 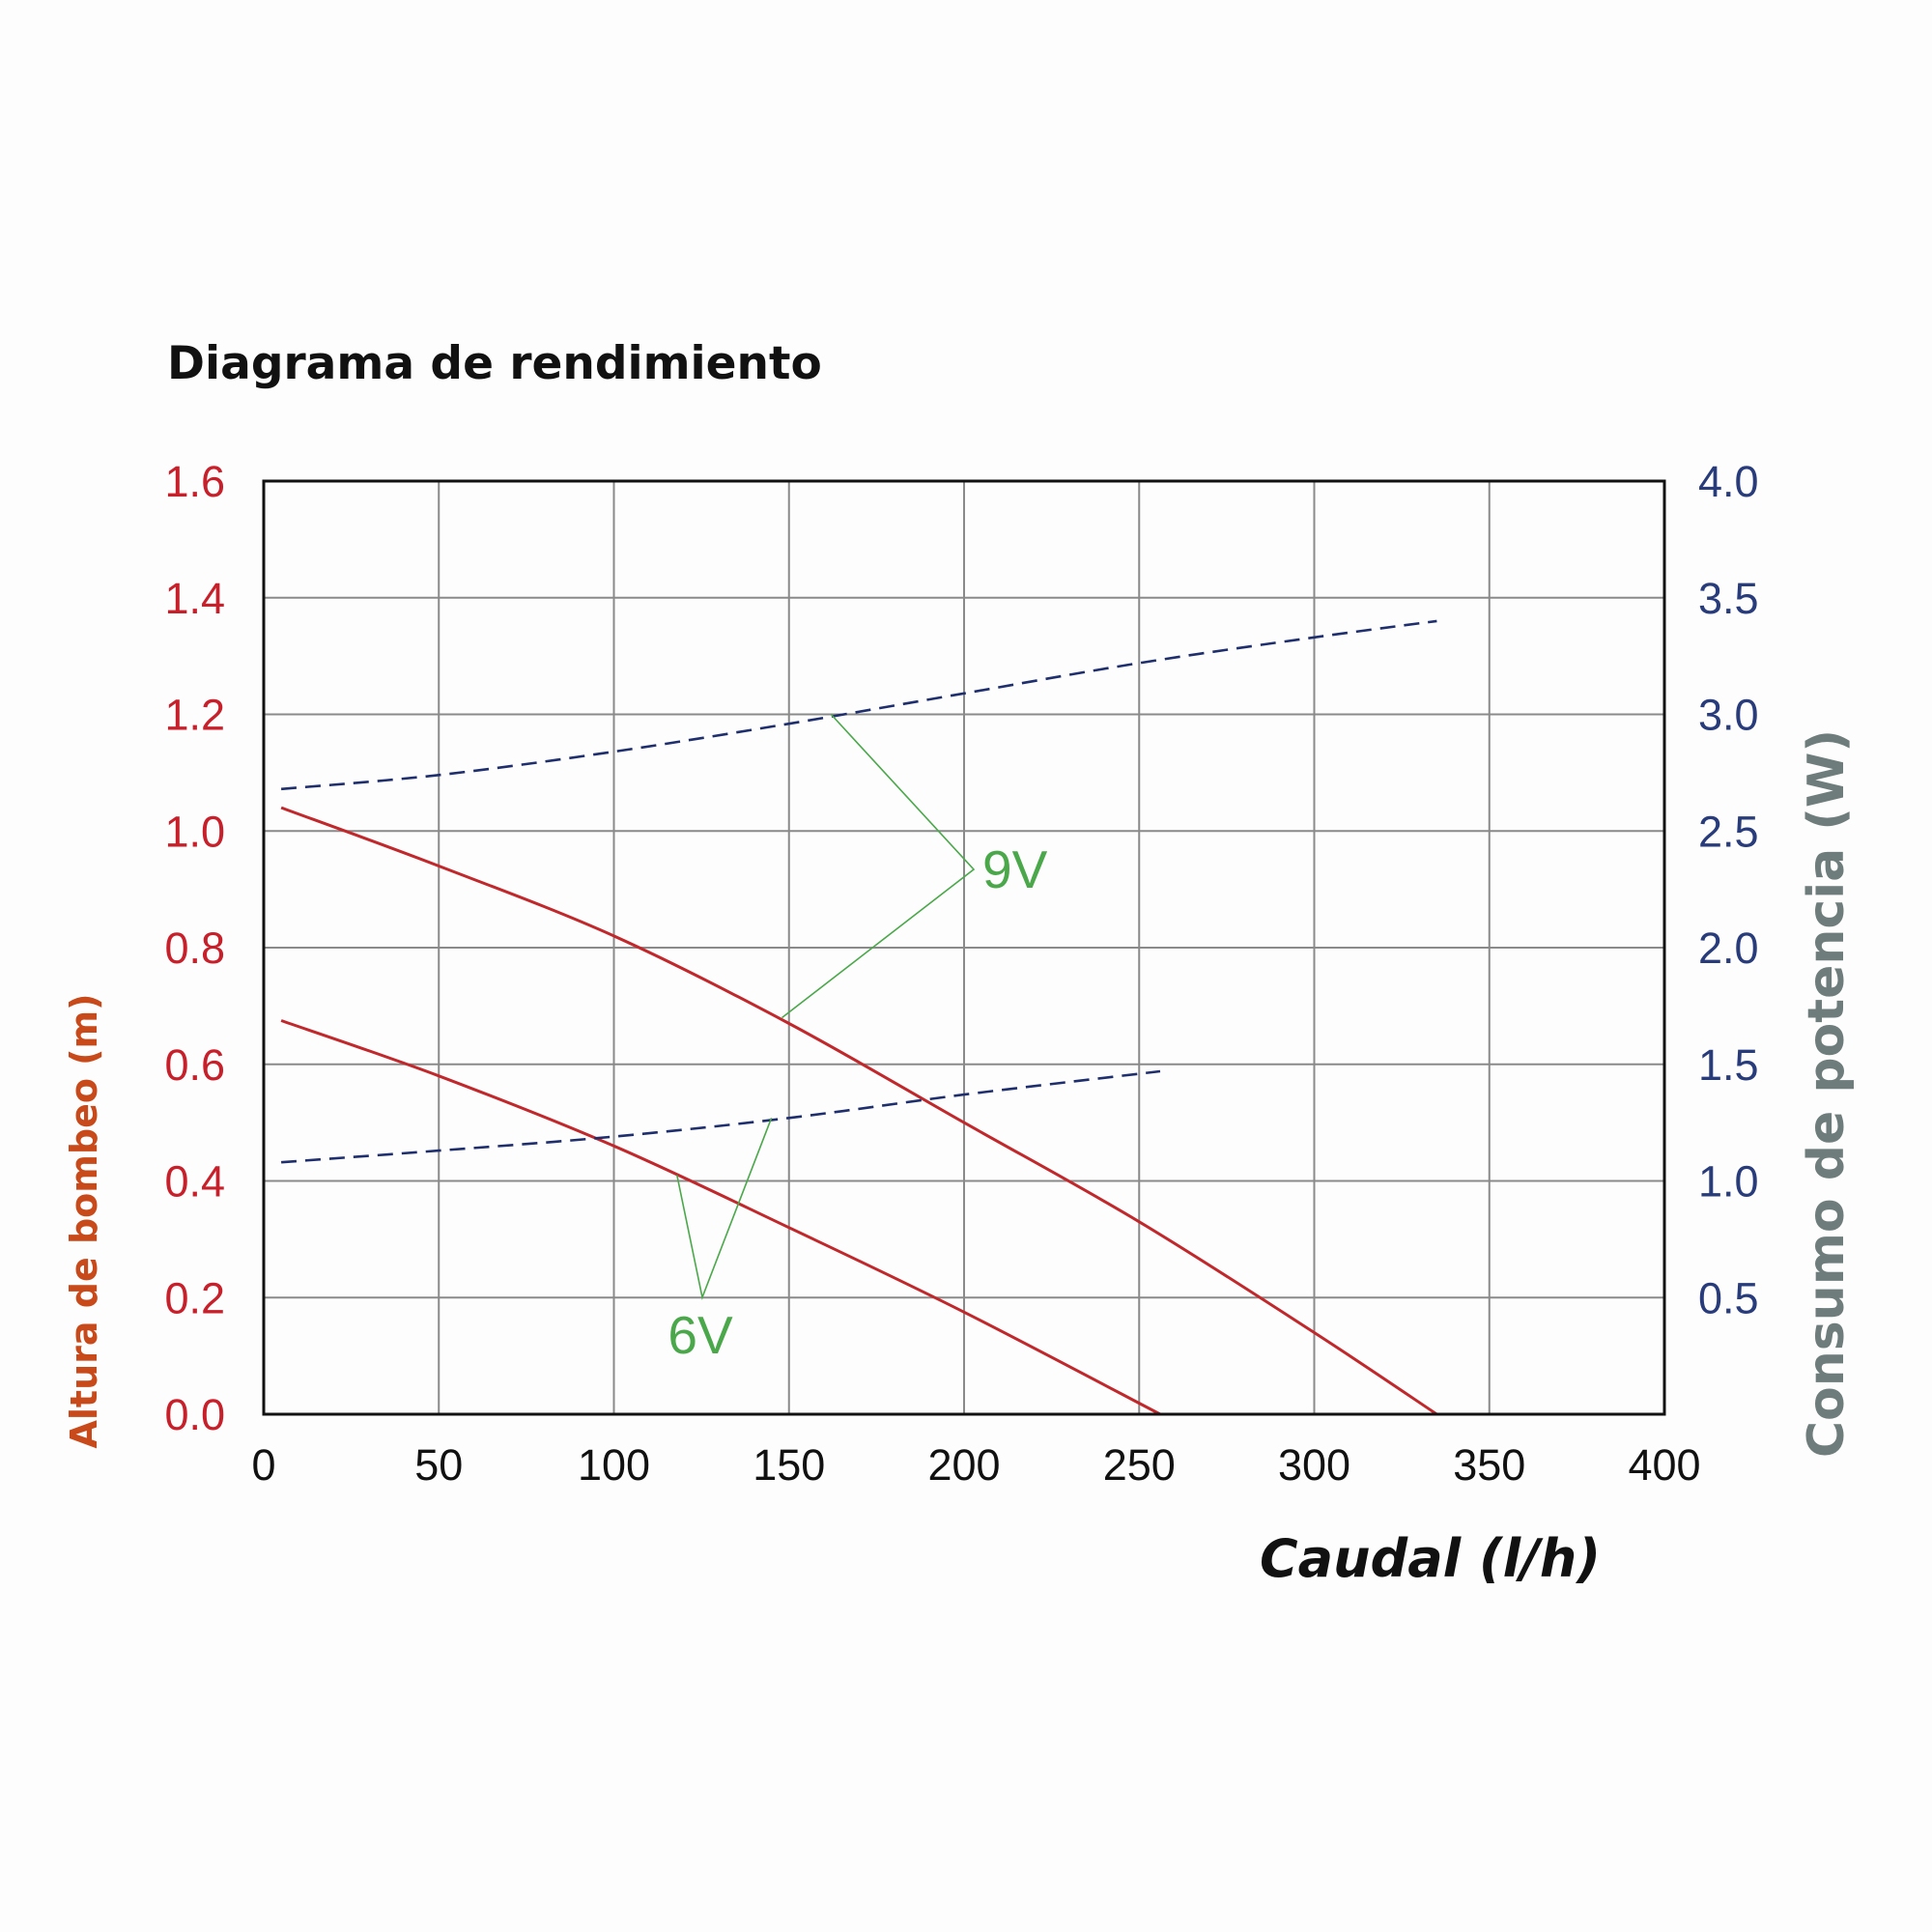 I want to click on y-left-tick-label: 1.6, so click(x=194, y=481).